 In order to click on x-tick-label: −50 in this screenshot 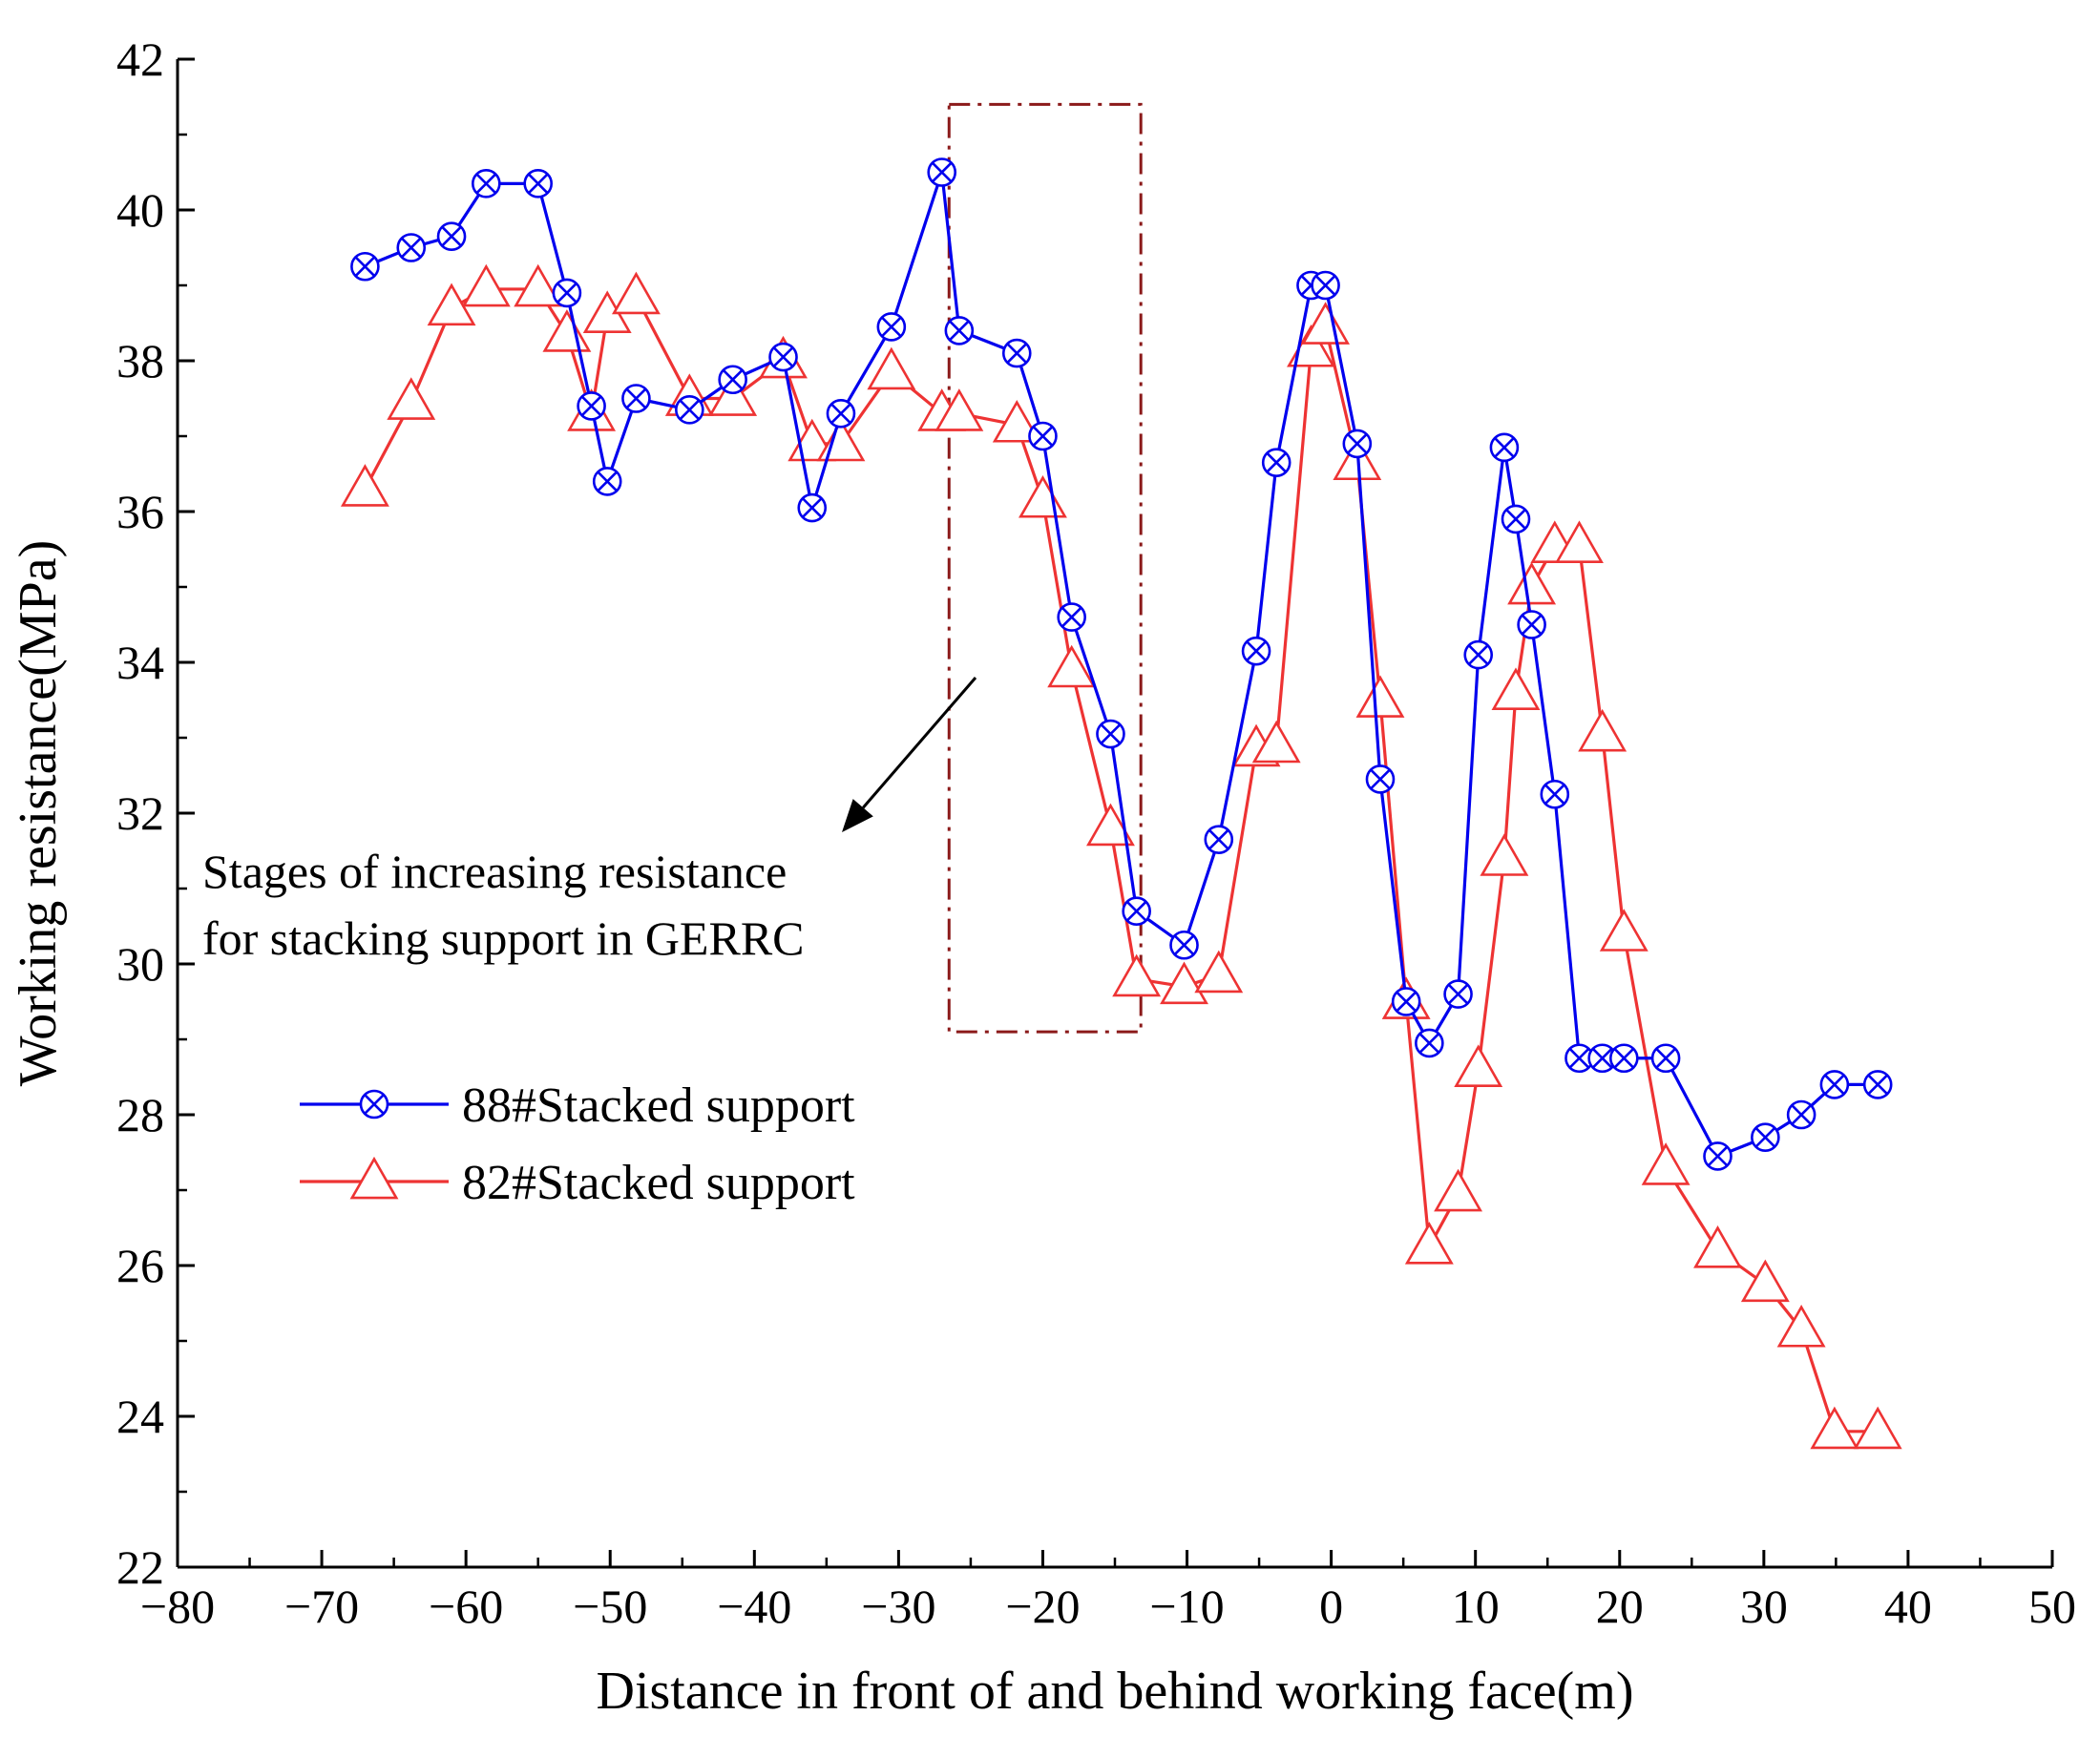, I will do `click(610, 1607)`.